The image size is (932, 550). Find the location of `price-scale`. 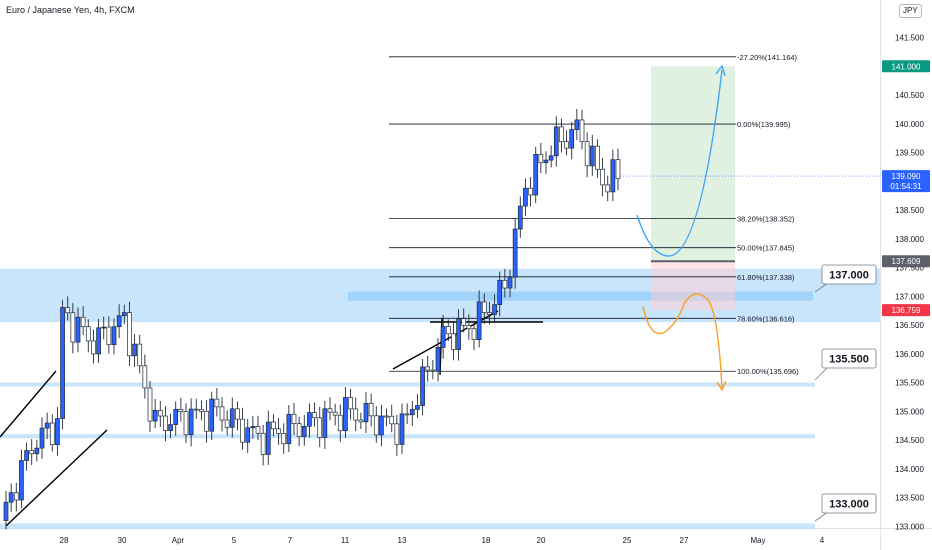

price-scale is located at coordinates (906, 275).